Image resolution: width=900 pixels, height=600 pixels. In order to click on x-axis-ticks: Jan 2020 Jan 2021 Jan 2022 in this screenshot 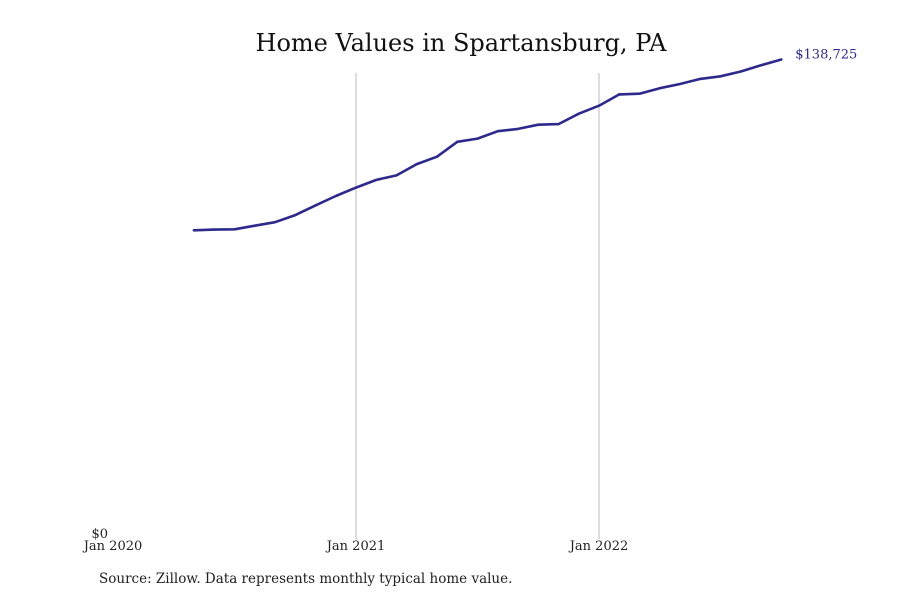, I will do `click(355, 546)`.